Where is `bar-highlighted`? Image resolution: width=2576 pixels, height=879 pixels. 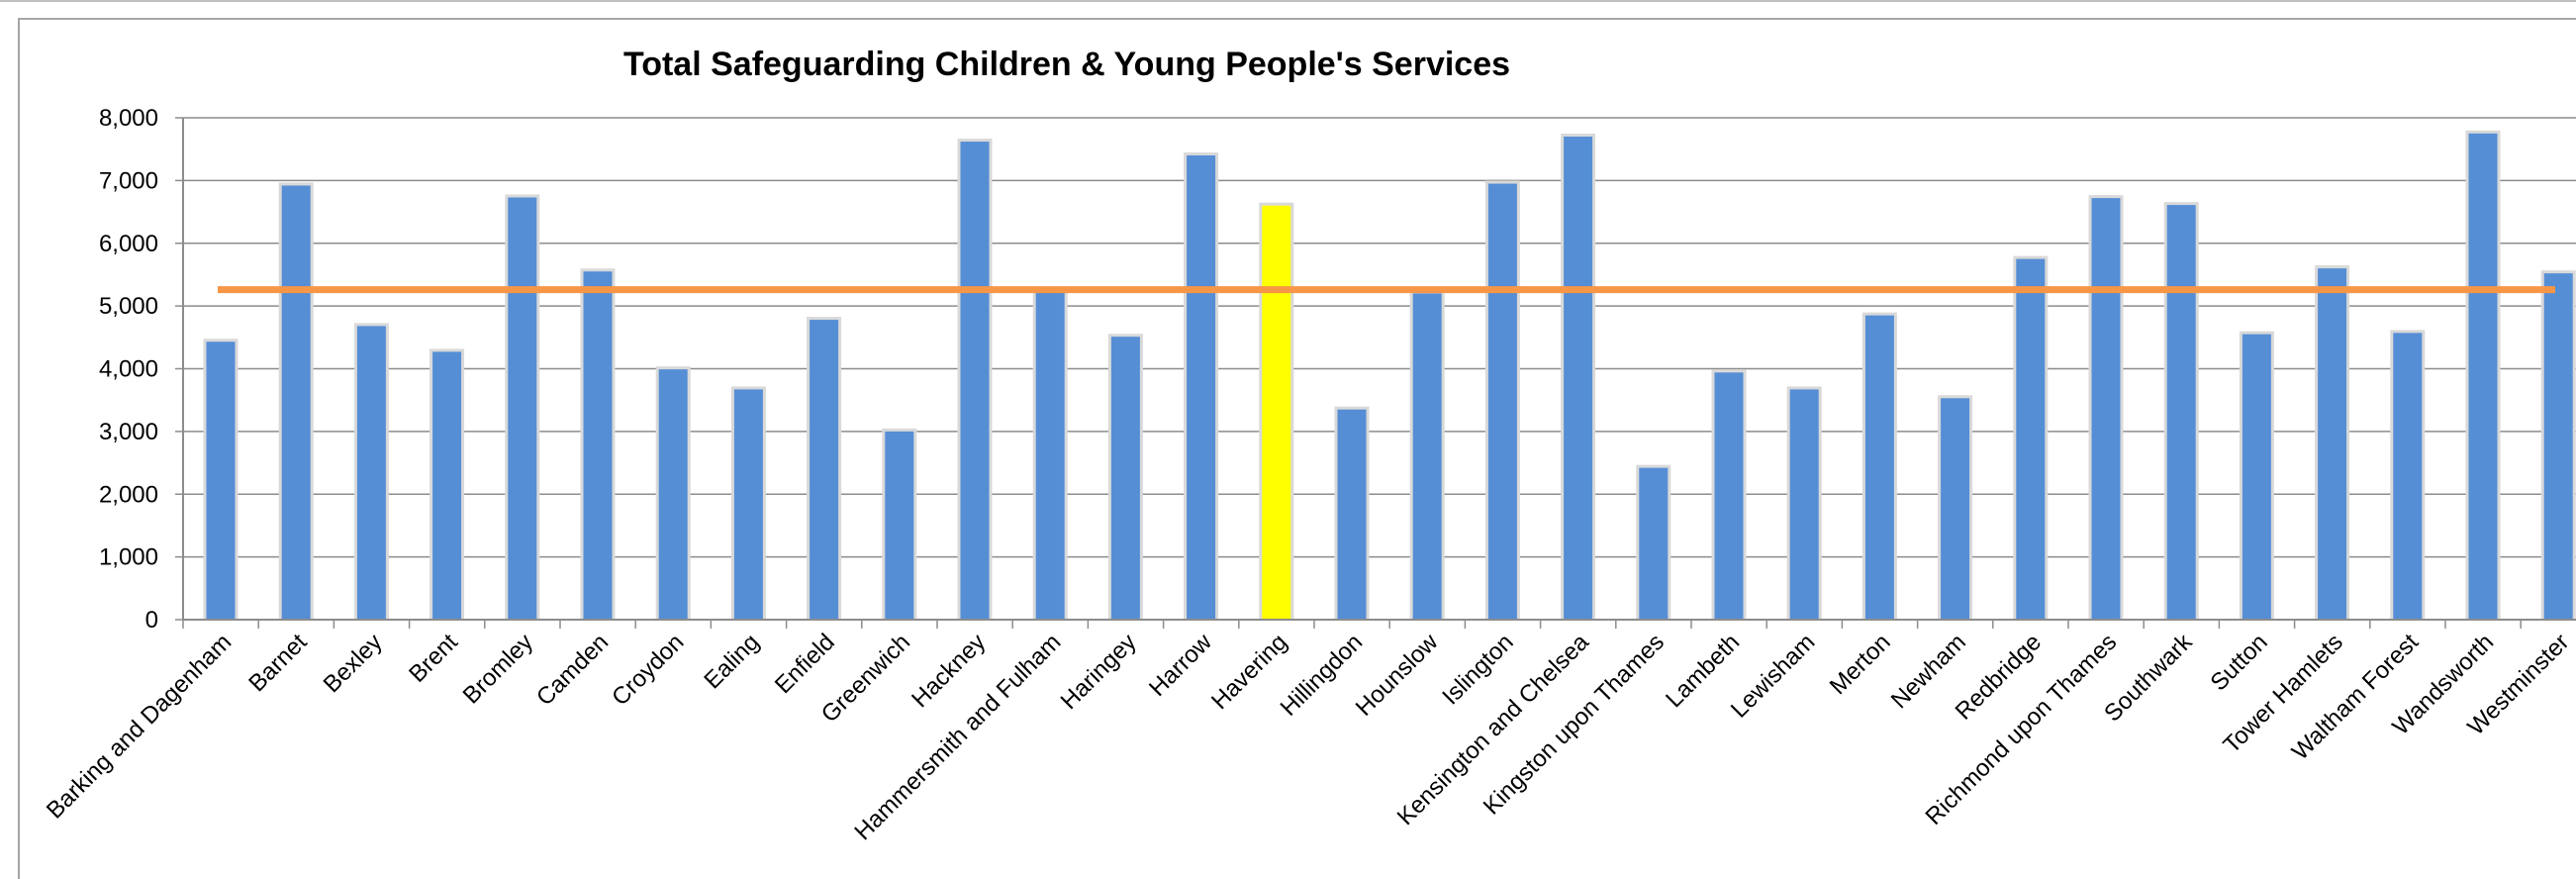
bar-highlighted is located at coordinates (1276, 412).